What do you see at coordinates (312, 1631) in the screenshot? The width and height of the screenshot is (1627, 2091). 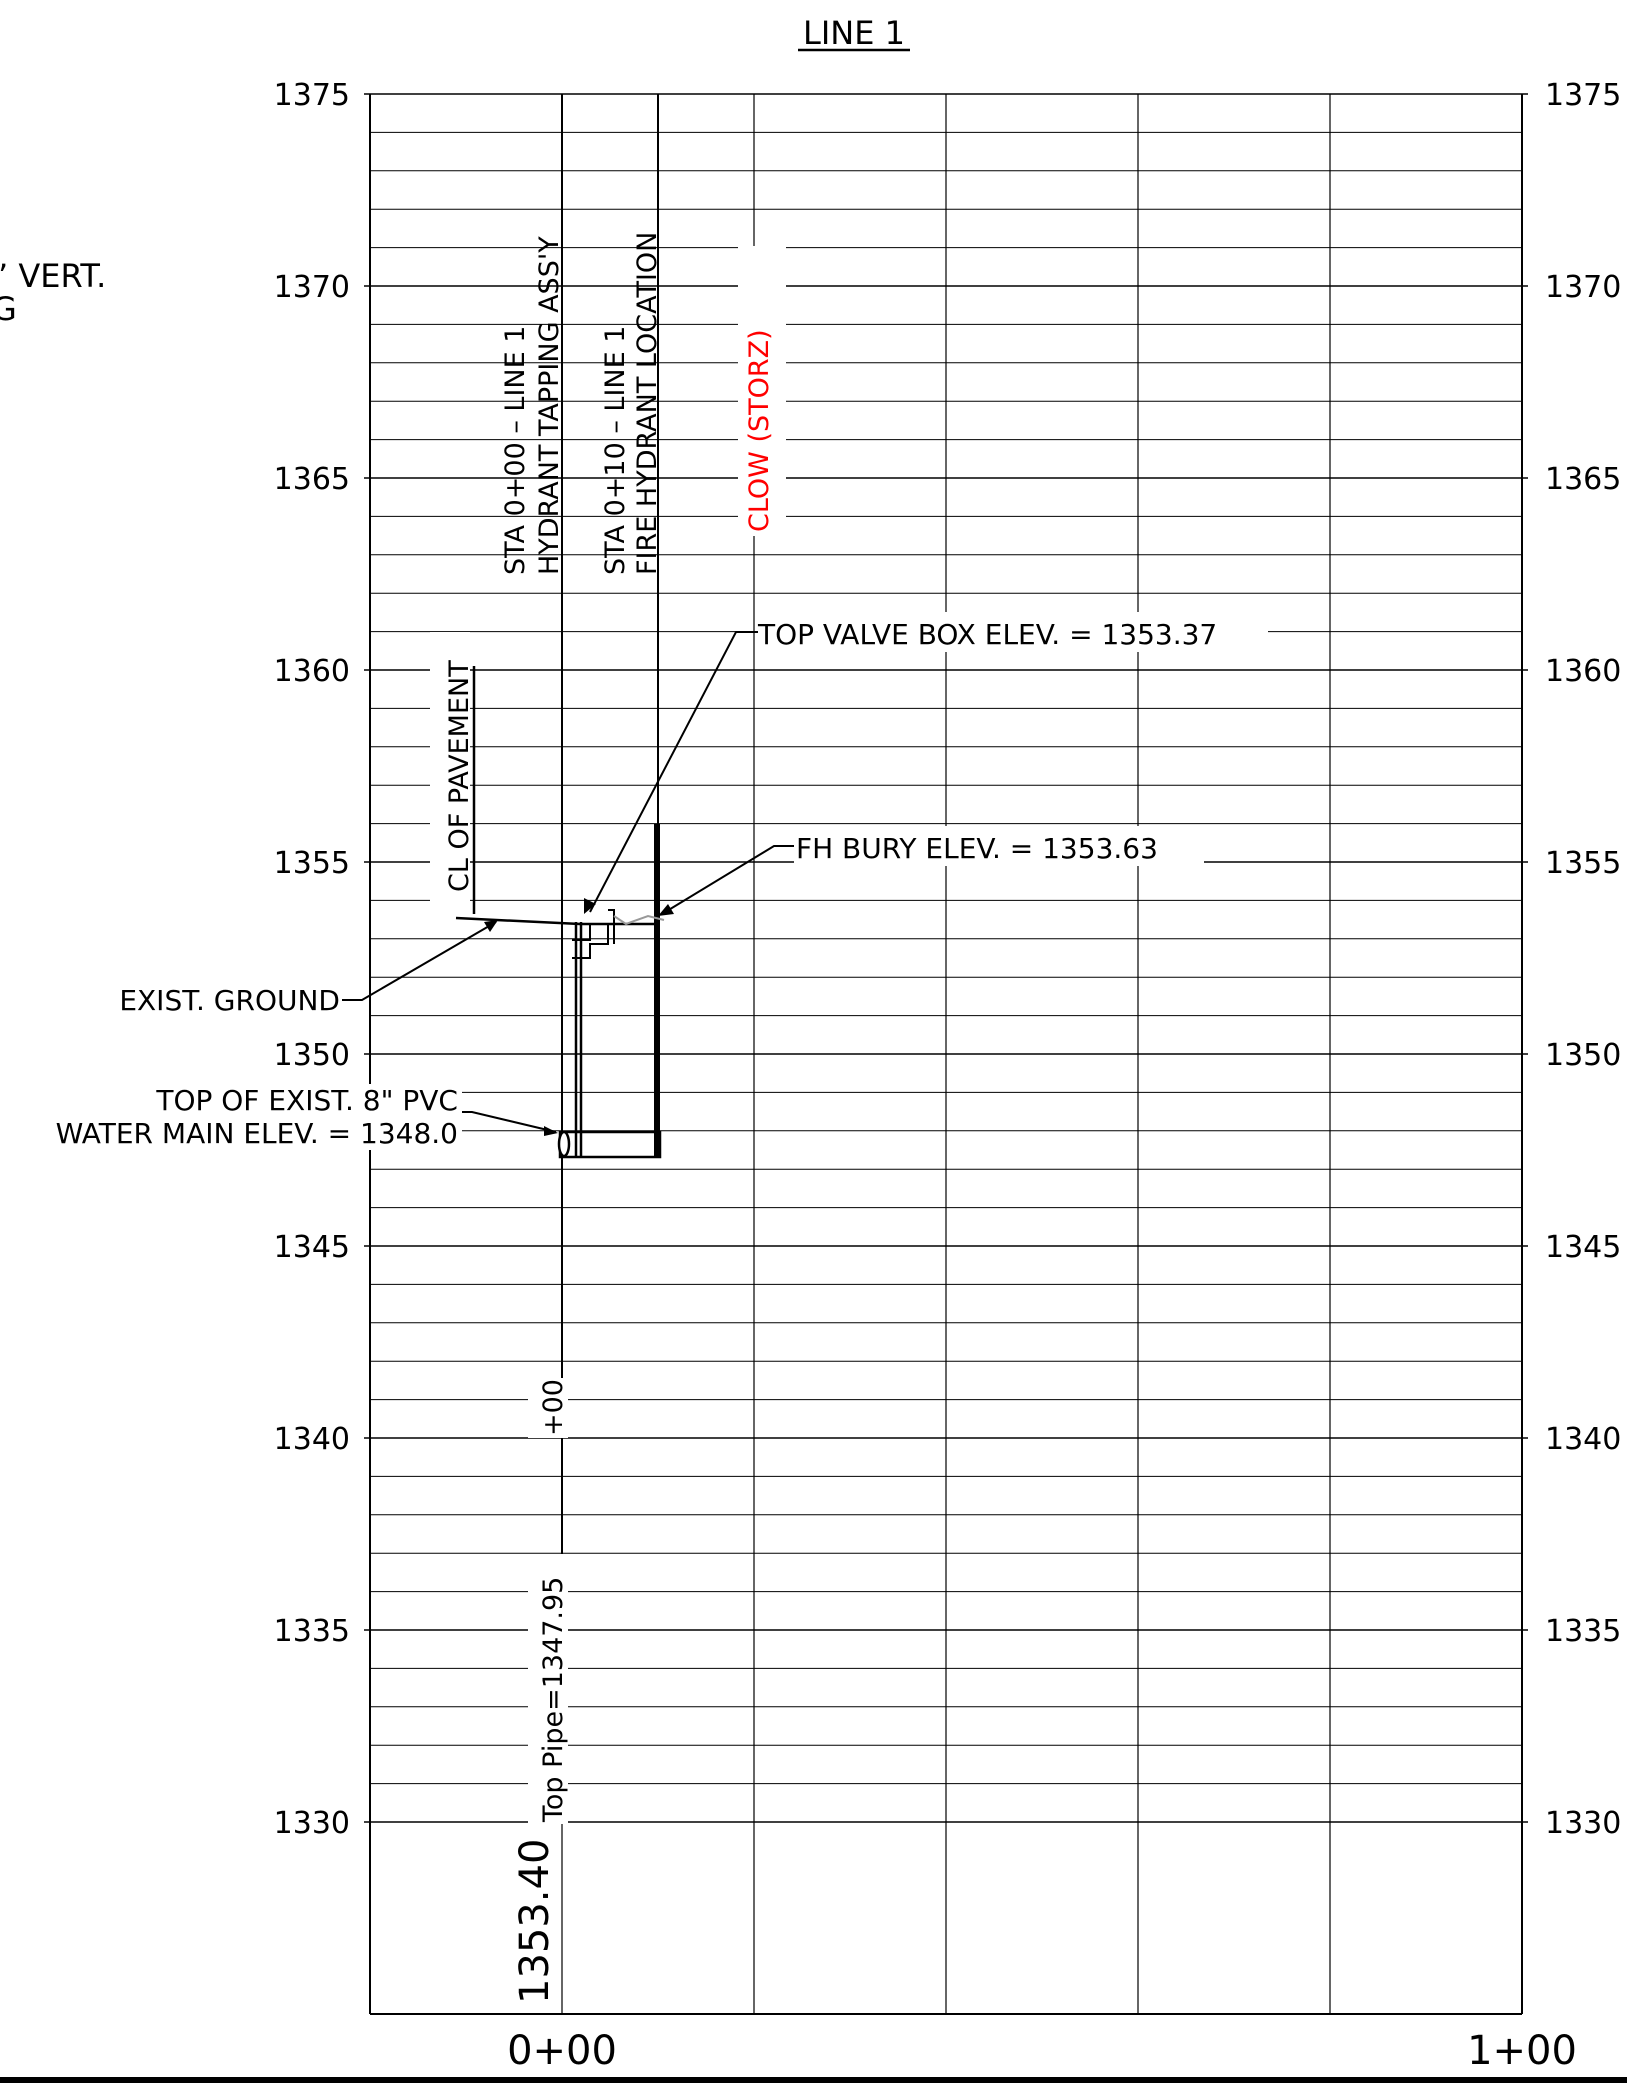 I see `elevation-label-left: 1335` at bounding box center [312, 1631].